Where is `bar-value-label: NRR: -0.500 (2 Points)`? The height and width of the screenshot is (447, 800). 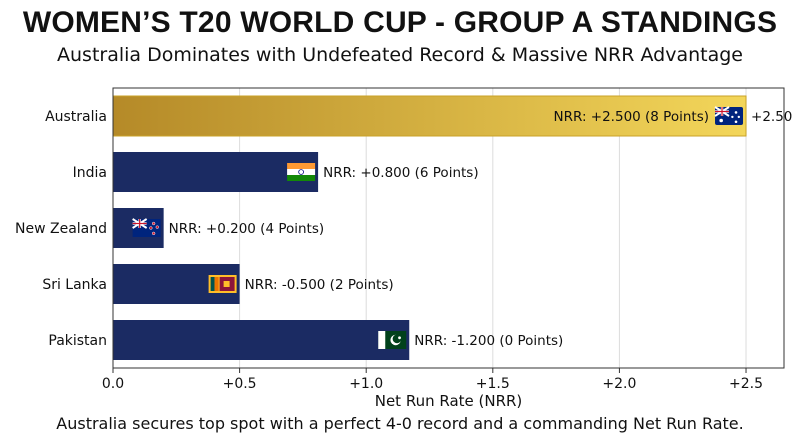
bar-value-label: NRR: -0.500 (2 Points) is located at coordinates (319, 285).